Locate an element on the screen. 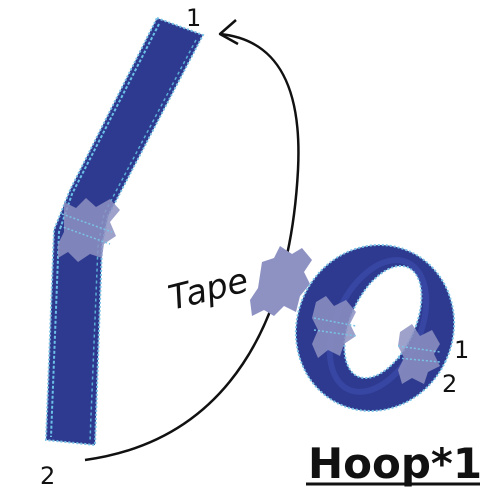 This screenshot has height=500, width=500. hoop-tape-seam-right is located at coordinates (419, 354).